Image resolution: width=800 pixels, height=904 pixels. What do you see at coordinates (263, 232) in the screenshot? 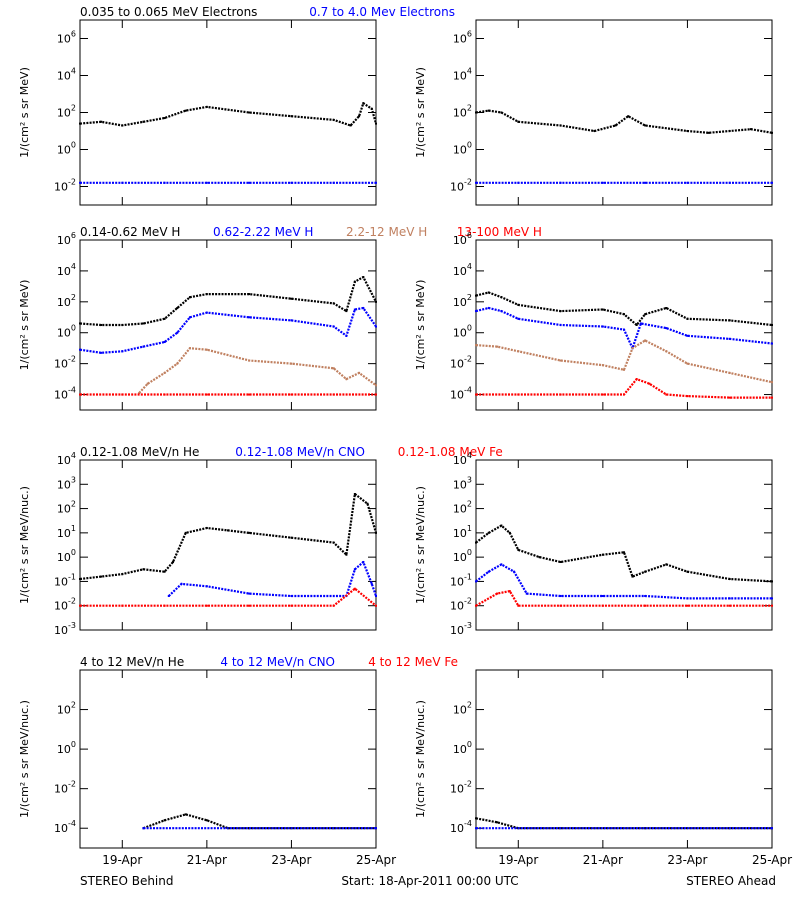
I see `legend-entry: 0.62-2.22 MeV H` at bounding box center [263, 232].